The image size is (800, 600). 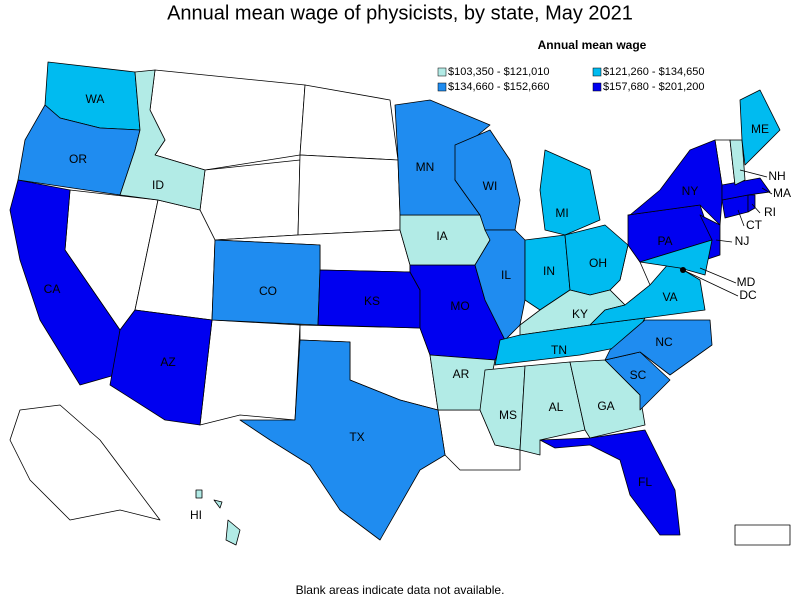 I want to click on state-label: IL, so click(x=506, y=275).